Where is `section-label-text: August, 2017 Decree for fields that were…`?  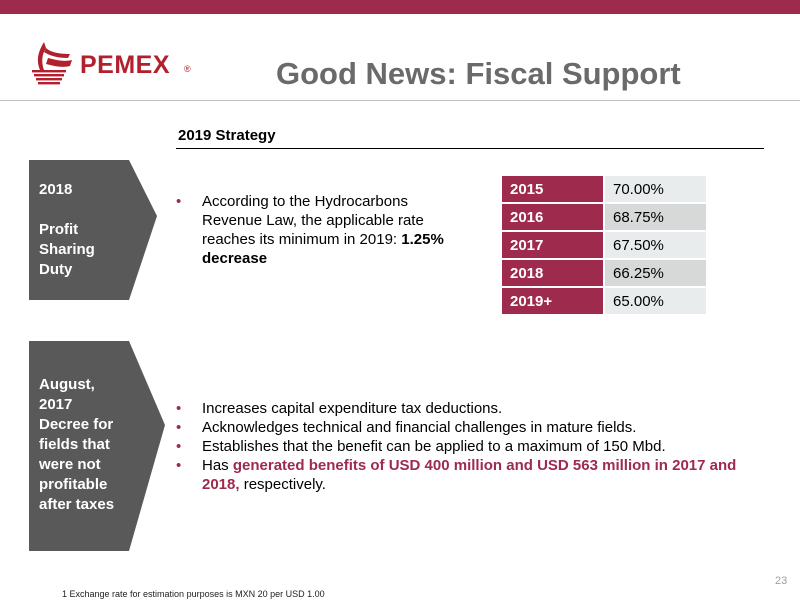 section-label-text: August, 2017 Decree for fields that were… is located at coordinates (77, 444).